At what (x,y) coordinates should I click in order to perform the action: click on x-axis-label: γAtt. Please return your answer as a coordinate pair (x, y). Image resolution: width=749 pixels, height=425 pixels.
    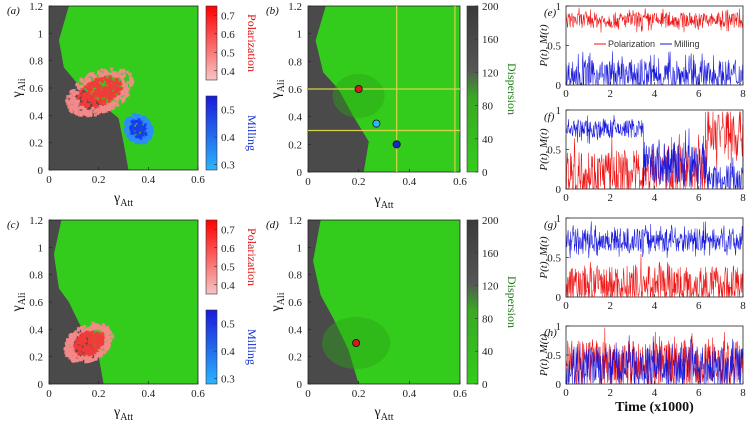
    Looking at the image, I should click on (384, 202).